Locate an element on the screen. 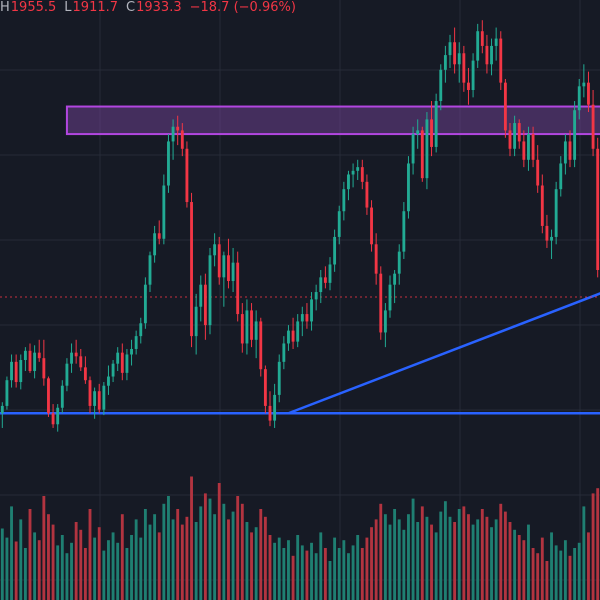 The width and height of the screenshot is (600, 600). resistance-zone-layer is located at coordinates (332, 120).